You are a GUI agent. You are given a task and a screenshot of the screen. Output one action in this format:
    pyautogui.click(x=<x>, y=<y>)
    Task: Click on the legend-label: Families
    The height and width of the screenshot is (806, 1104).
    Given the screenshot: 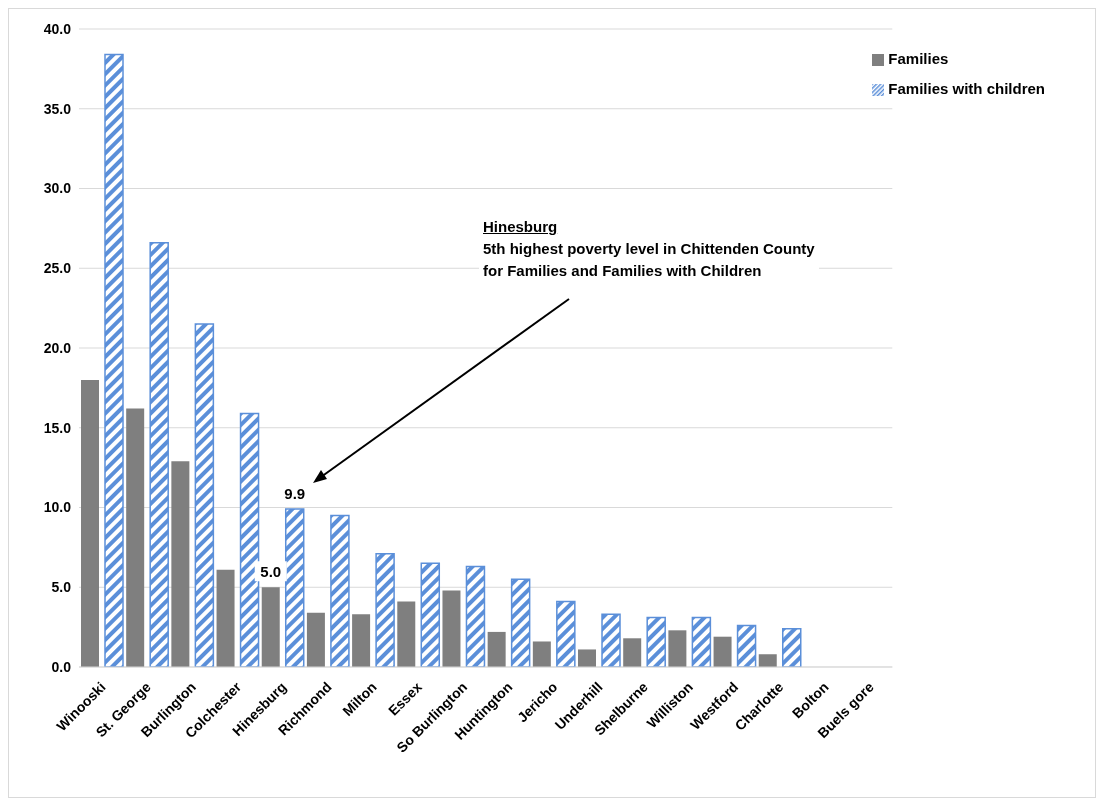 What is the action you would take?
    pyautogui.click(x=918, y=58)
    